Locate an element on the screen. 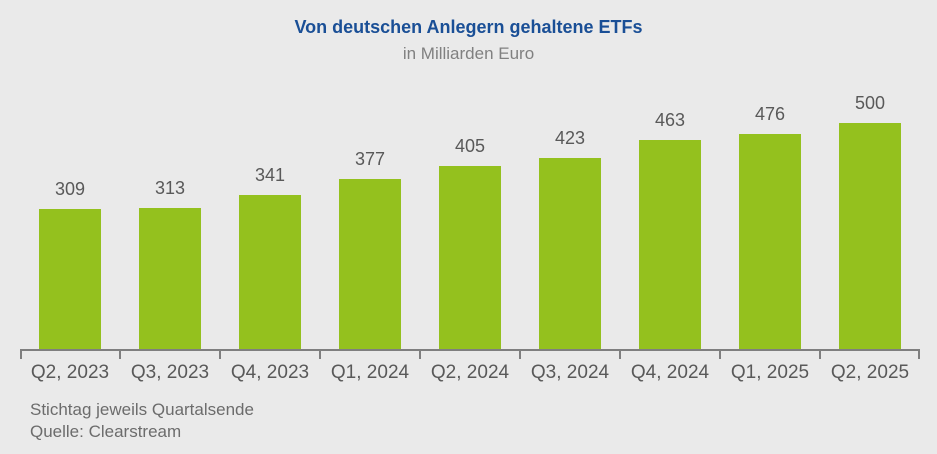  bar-slot: 309 is located at coordinates (70, 264).